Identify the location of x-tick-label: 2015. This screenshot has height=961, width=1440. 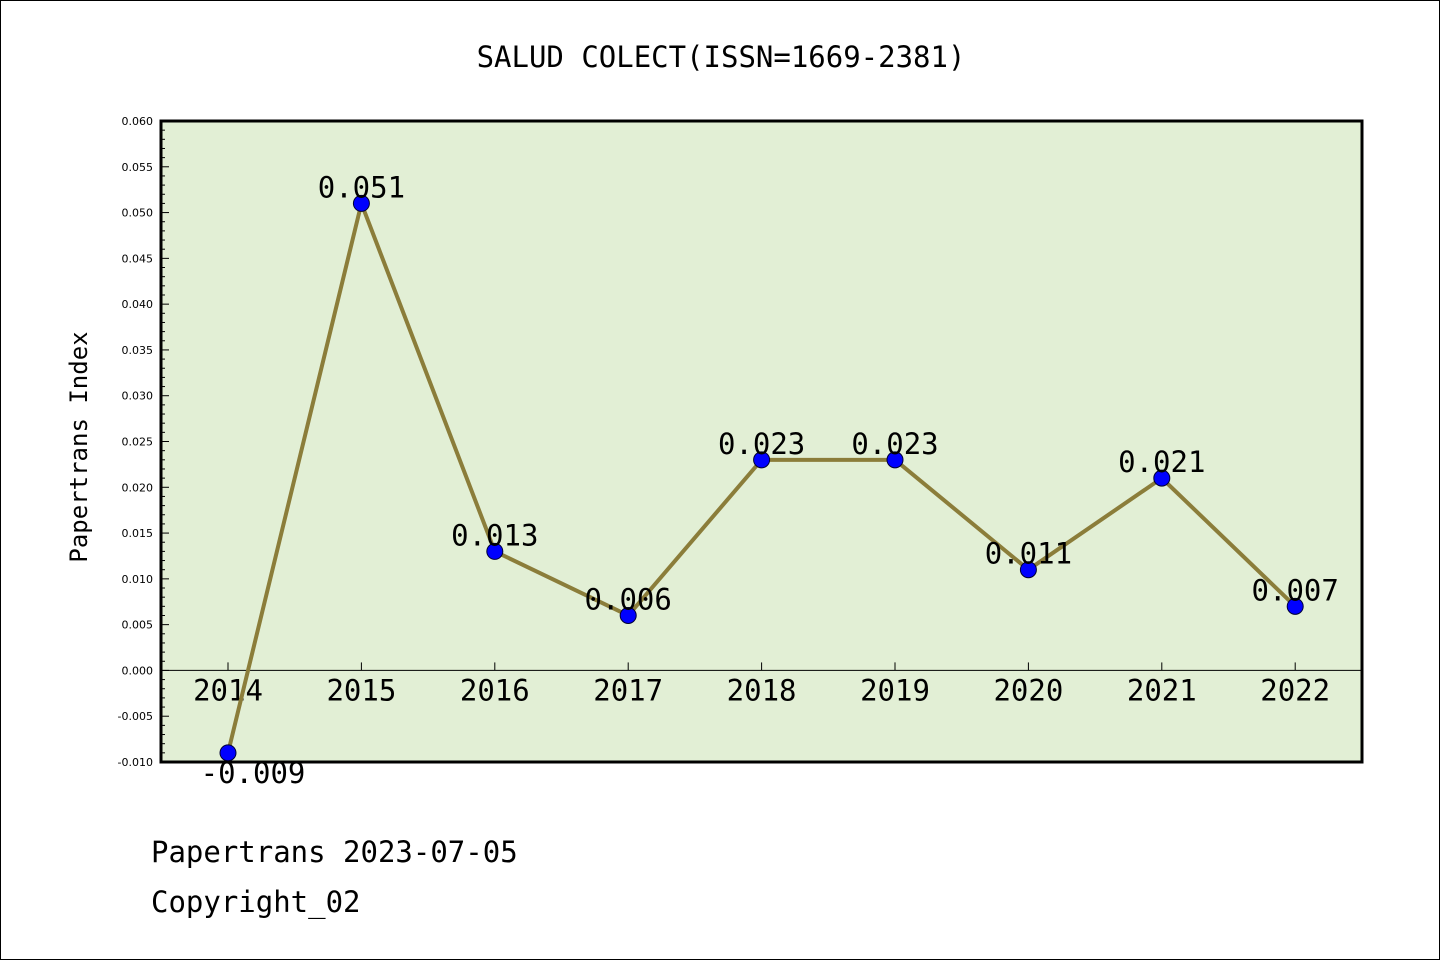
(361, 690).